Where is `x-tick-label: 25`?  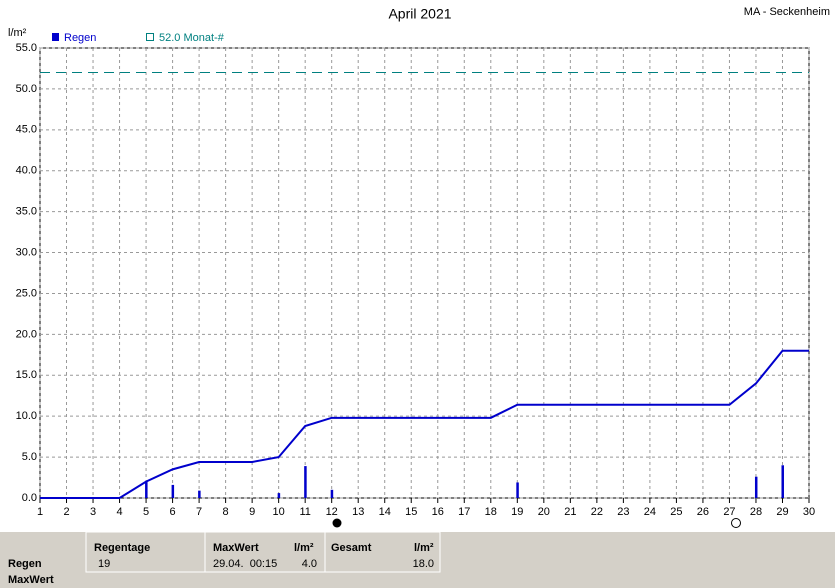
x-tick-label: 25 is located at coordinates (676, 512).